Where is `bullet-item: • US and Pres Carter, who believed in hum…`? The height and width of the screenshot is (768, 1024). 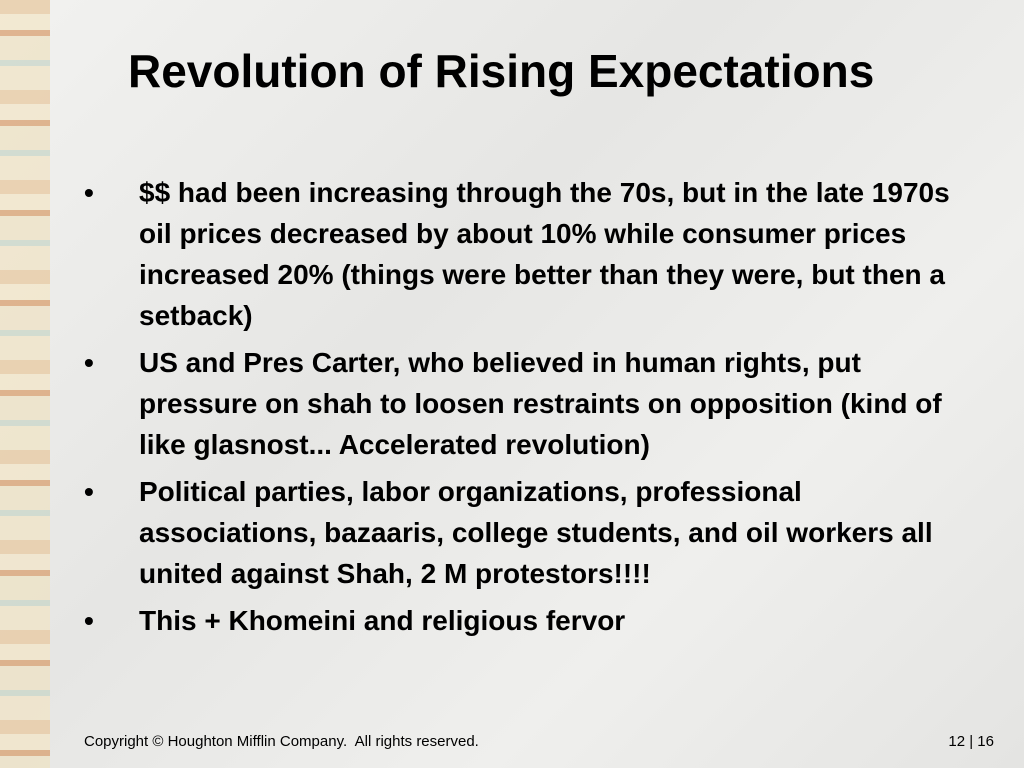 bullet-item: • US and Pres Carter, who believed in hum… is located at coordinates (534, 403).